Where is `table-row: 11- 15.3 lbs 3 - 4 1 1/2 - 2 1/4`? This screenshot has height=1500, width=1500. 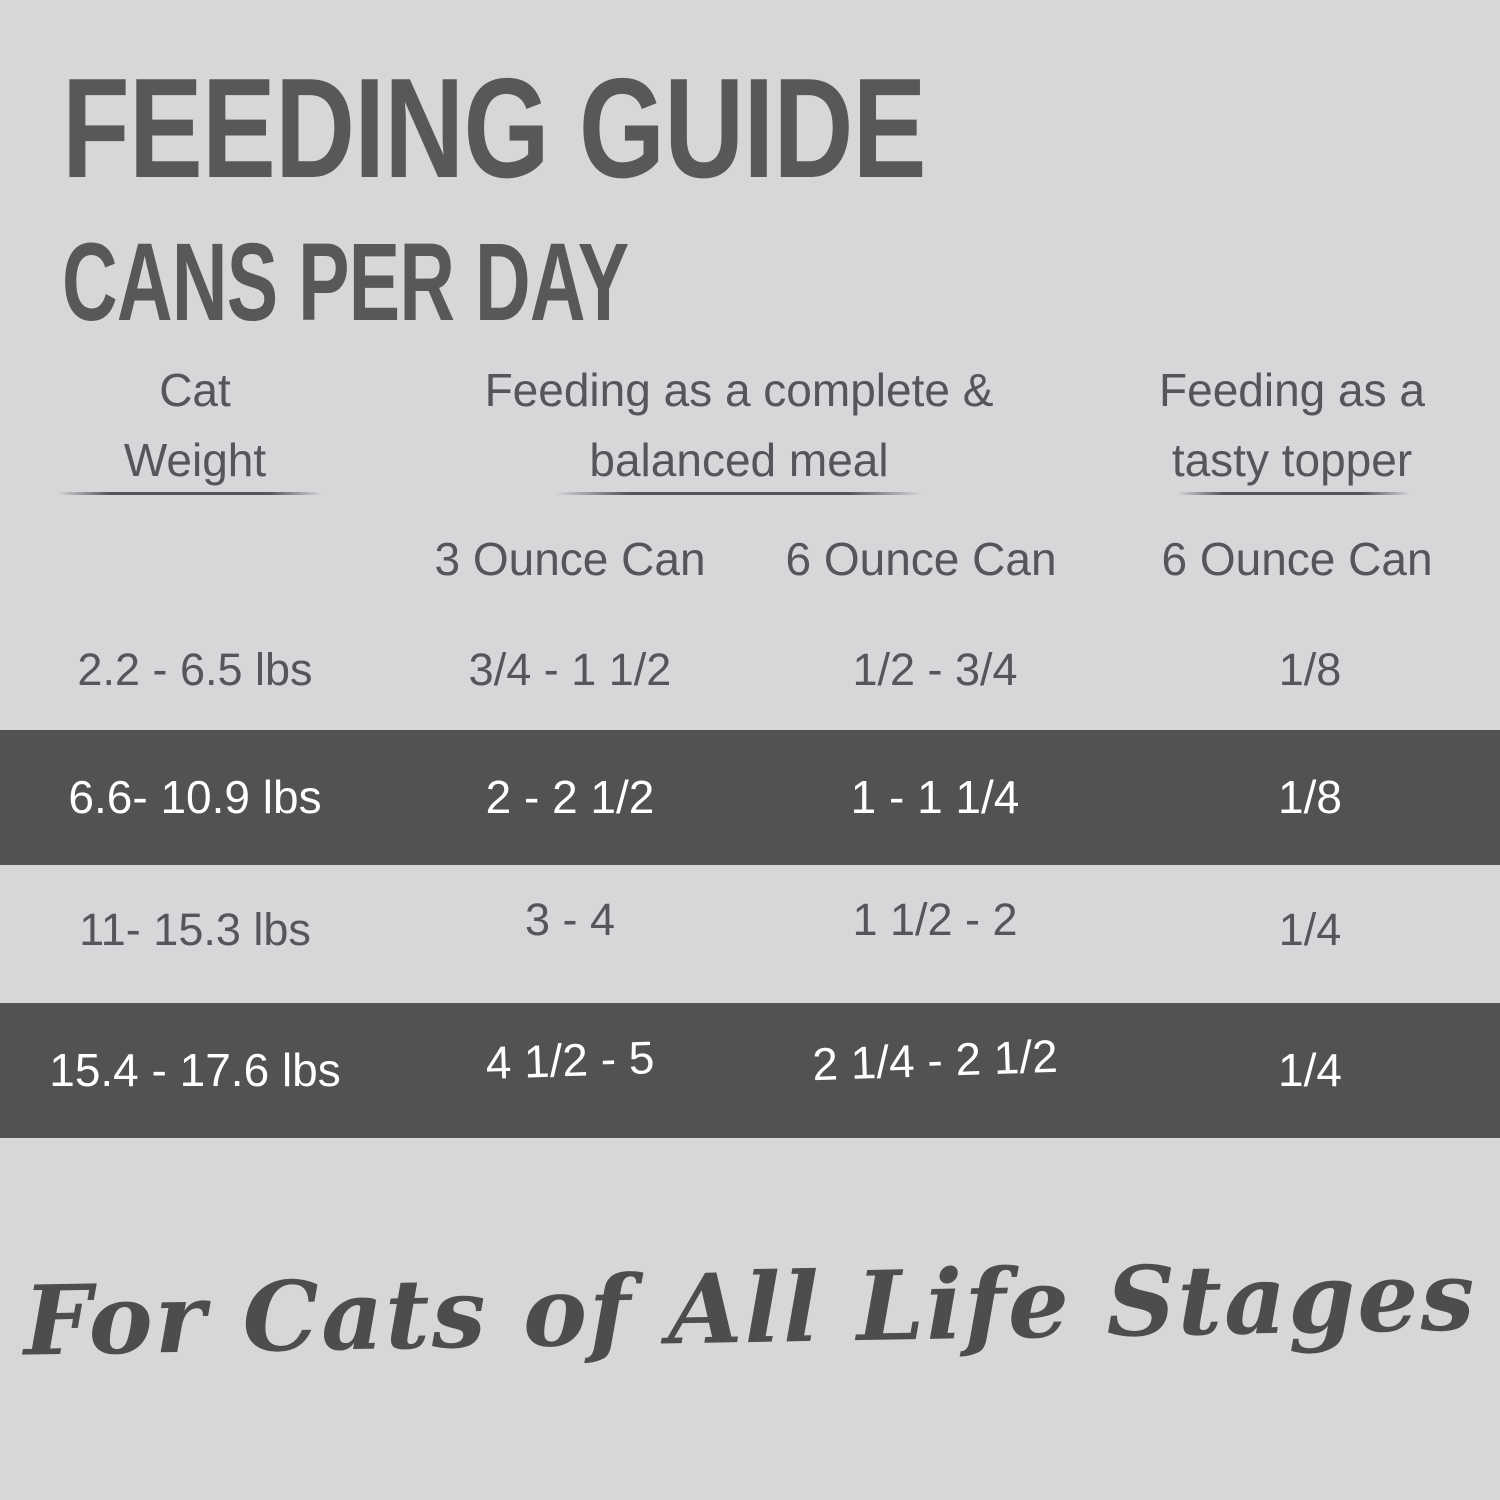
table-row: 11- 15.3 lbs 3 - 4 1 1/2 - 2 1/4 is located at coordinates (750, 930).